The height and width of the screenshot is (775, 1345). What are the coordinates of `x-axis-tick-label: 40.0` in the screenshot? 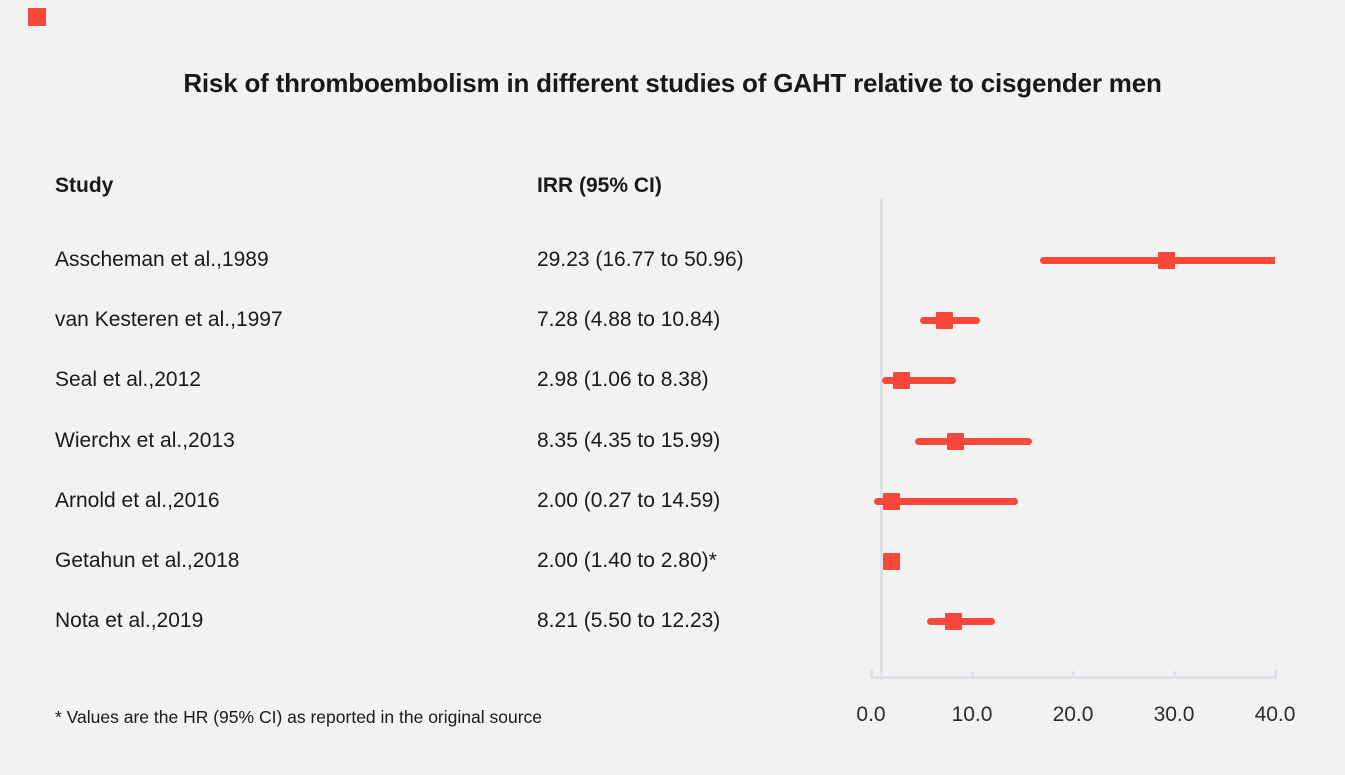 It's located at (1275, 714).